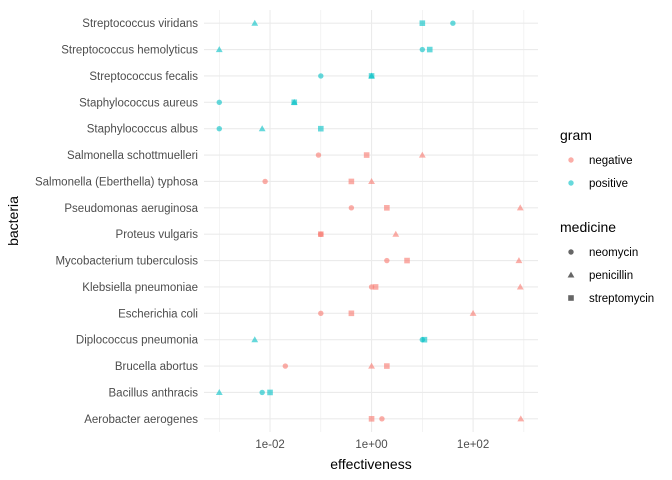 The height and width of the screenshot is (480, 672). What do you see at coordinates (129, 51) in the screenshot?
I see `y-tick-label: Streptococcus hemolyticus` at bounding box center [129, 51].